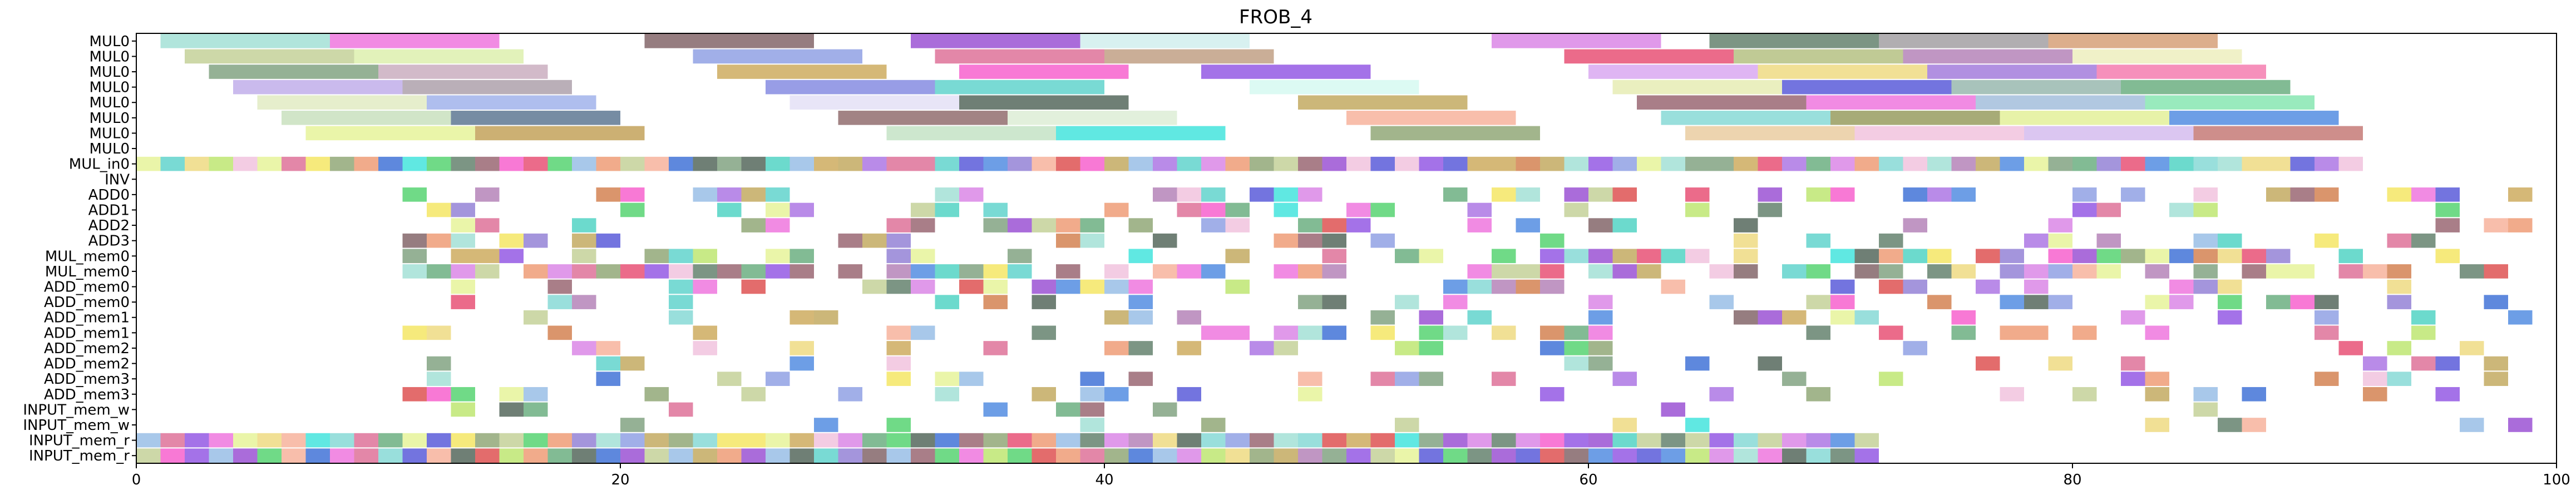 The image size is (2576, 500). I want to click on row-label: MUL_in0, so click(99, 164).